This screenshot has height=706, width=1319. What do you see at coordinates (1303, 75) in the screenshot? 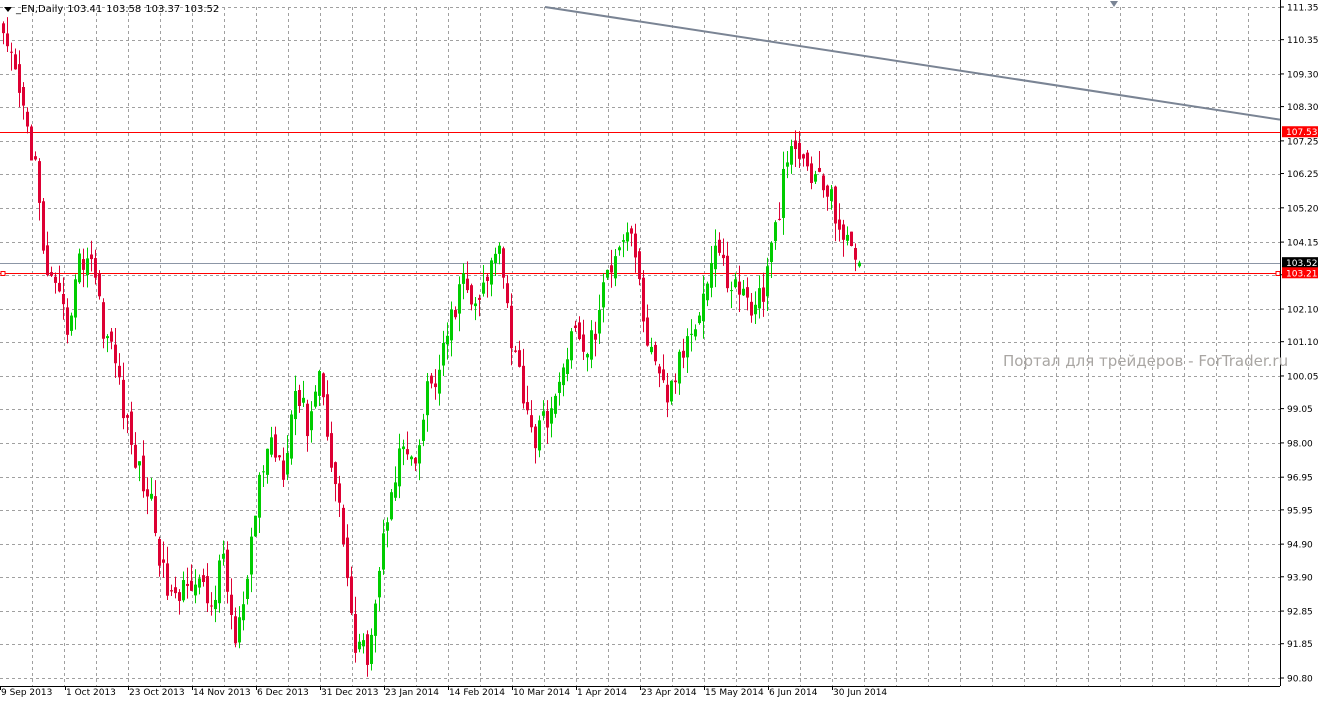
I see `price-tick-label: 109.30` at bounding box center [1303, 75].